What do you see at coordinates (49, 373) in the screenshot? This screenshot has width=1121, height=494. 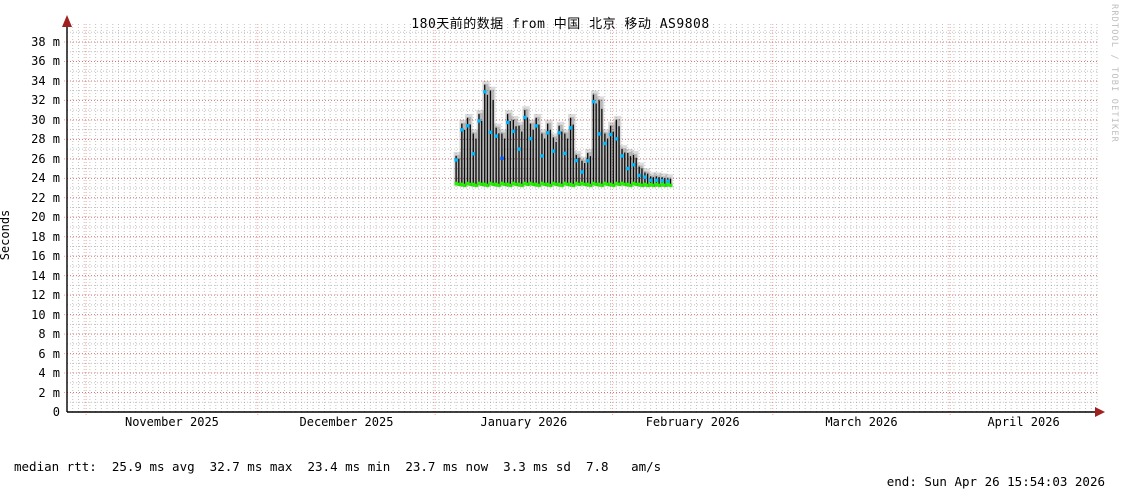 I see `y-tick-label: 4 m` at bounding box center [49, 373].